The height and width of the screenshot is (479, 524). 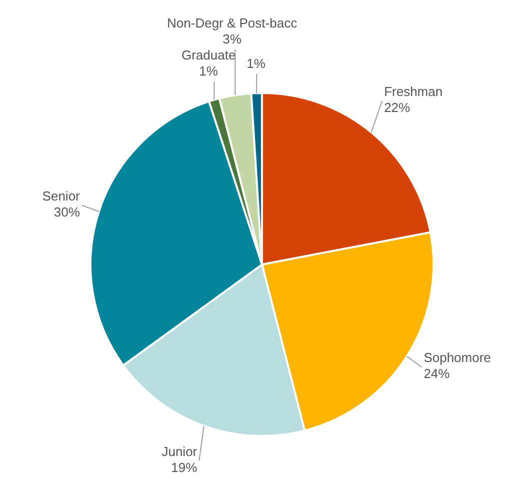 I want to click on slice-label: Sophomore, so click(x=457, y=358).